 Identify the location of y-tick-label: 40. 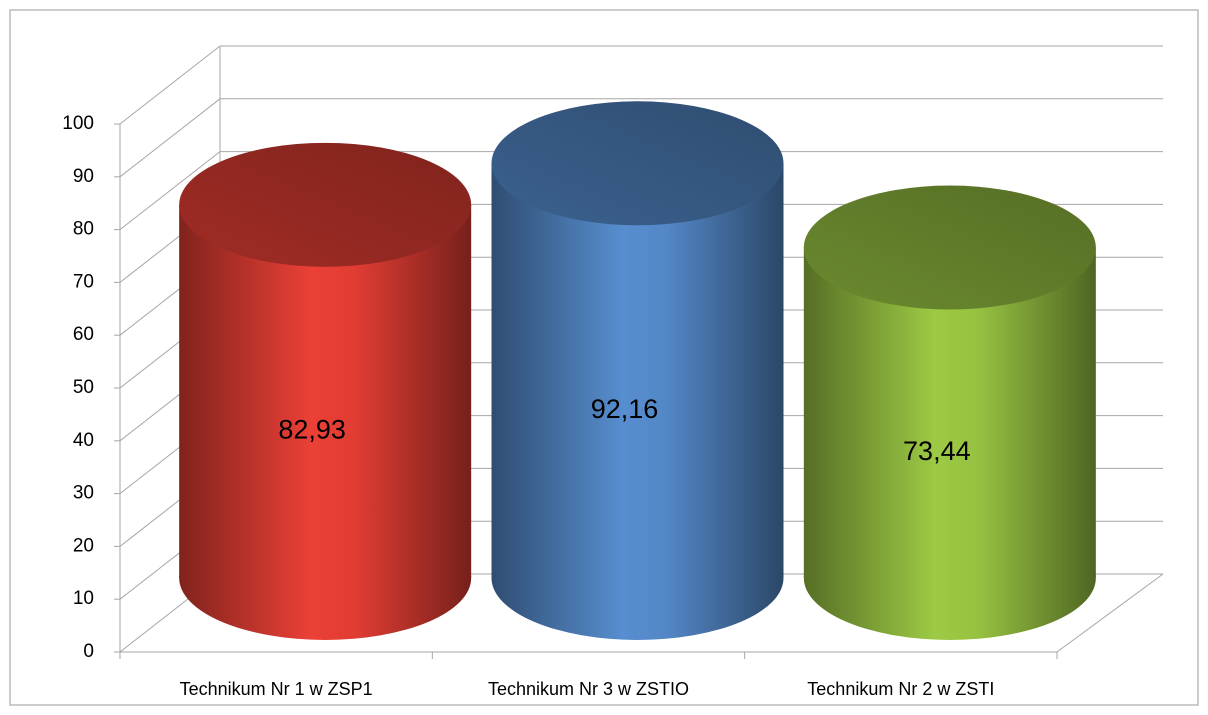
(83, 440).